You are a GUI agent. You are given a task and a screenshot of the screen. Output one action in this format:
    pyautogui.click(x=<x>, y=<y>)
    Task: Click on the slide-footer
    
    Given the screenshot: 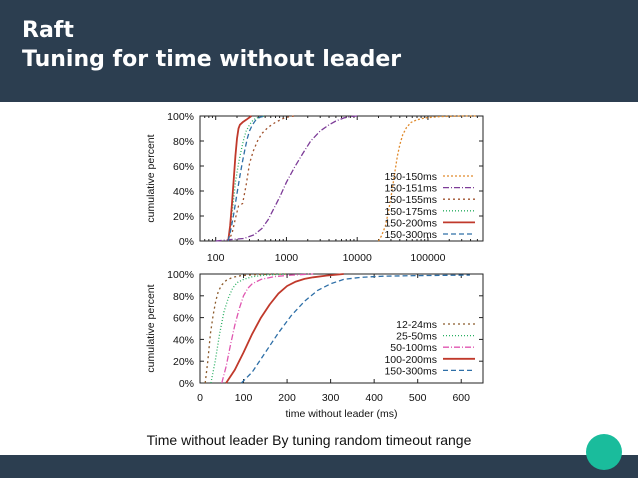 What is the action you would take?
    pyautogui.click(x=319, y=466)
    